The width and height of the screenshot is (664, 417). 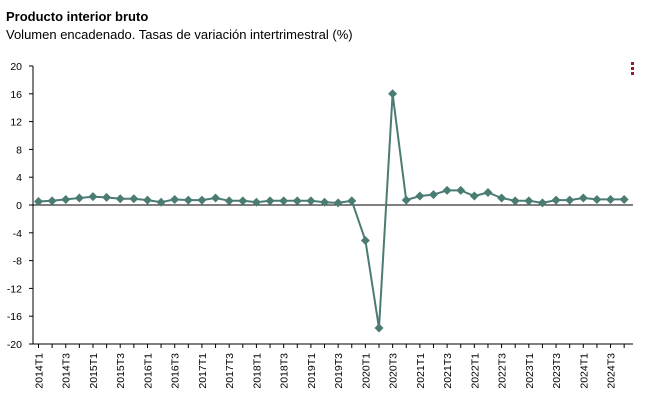 I want to click on x-tick-label: 2022T1, so click(x=475, y=371).